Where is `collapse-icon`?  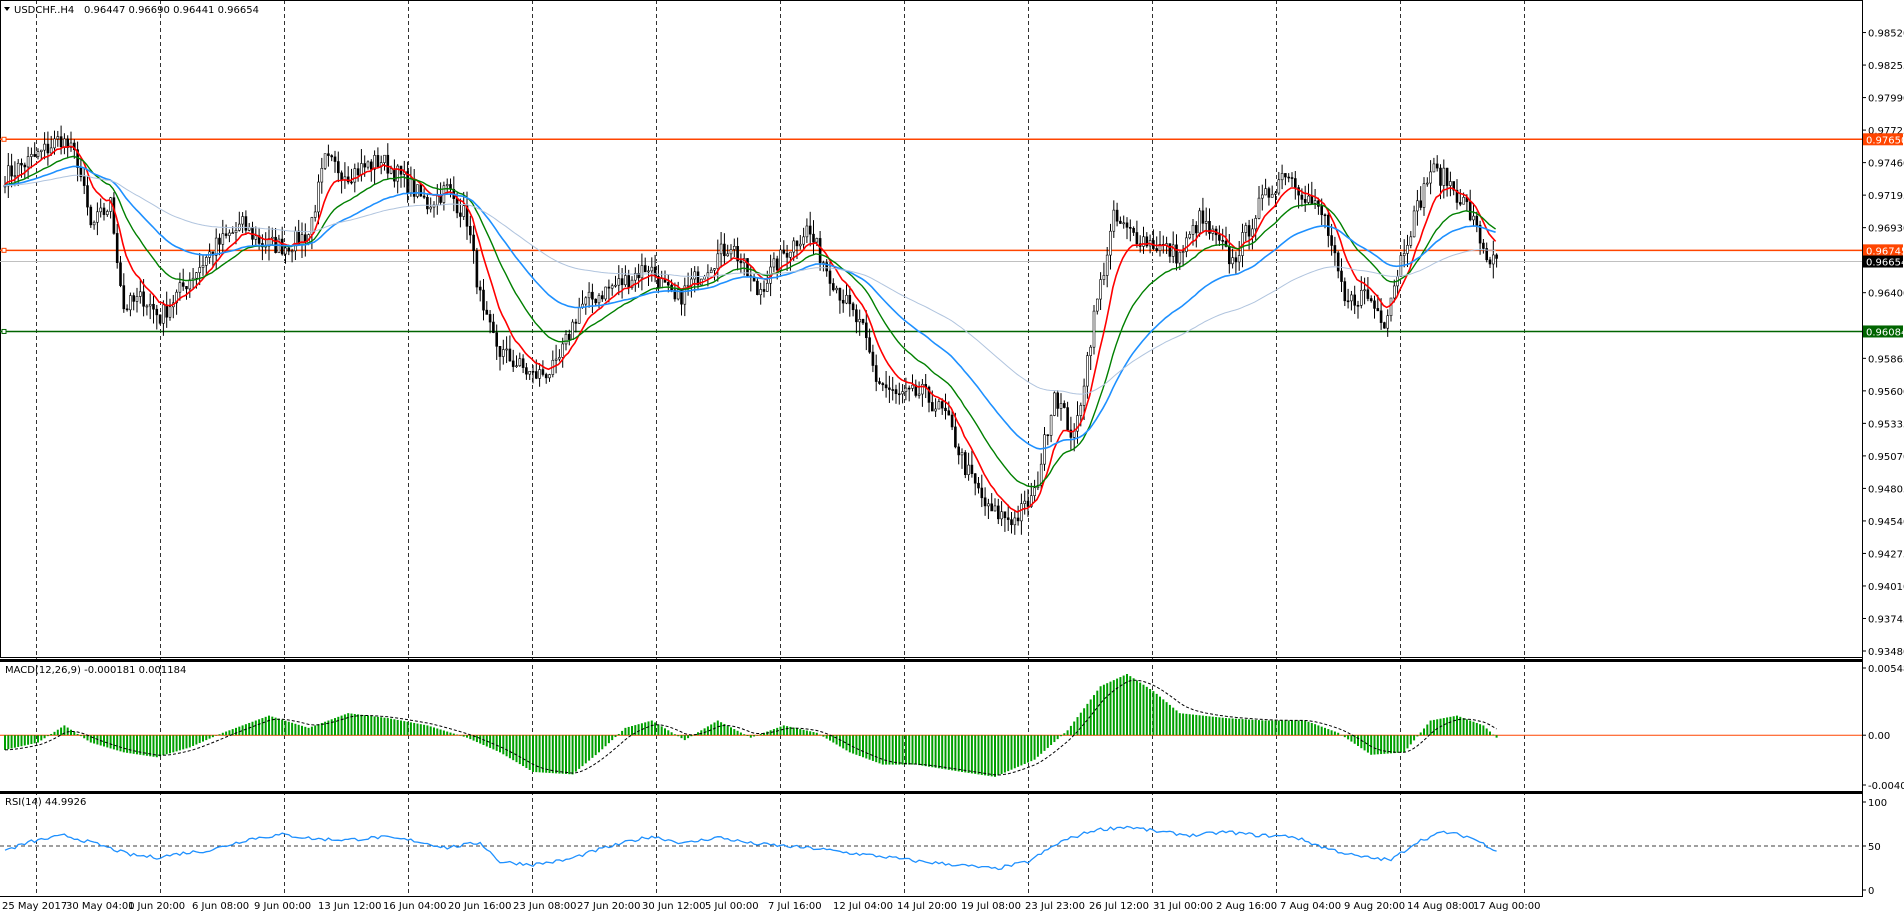
collapse-icon is located at coordinates (7, 9).